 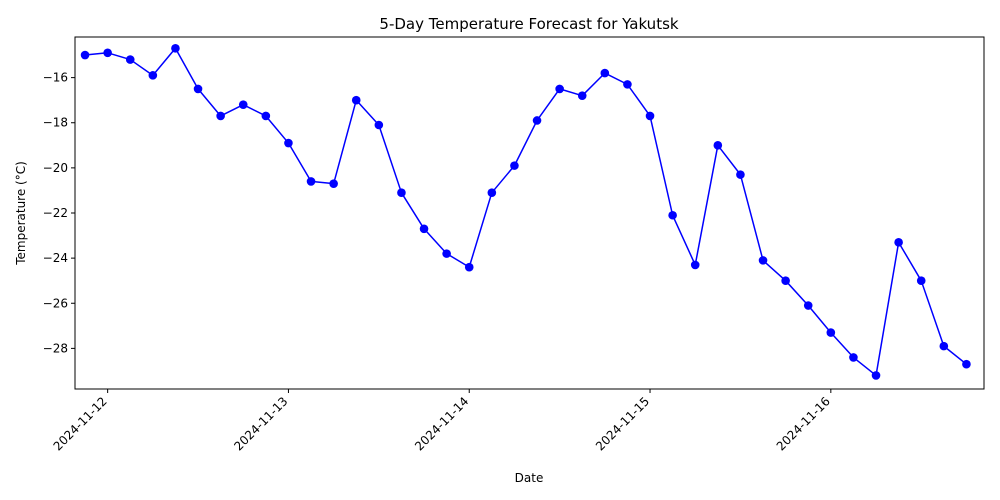 I want to click on y-tick-label: −28, so click(x=55, y=348).